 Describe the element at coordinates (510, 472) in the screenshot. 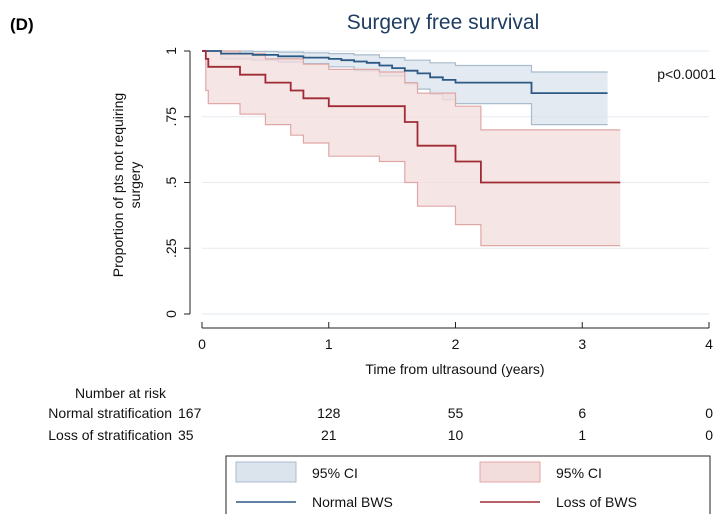

I see `legend-ci-swatch-loss` at that location.